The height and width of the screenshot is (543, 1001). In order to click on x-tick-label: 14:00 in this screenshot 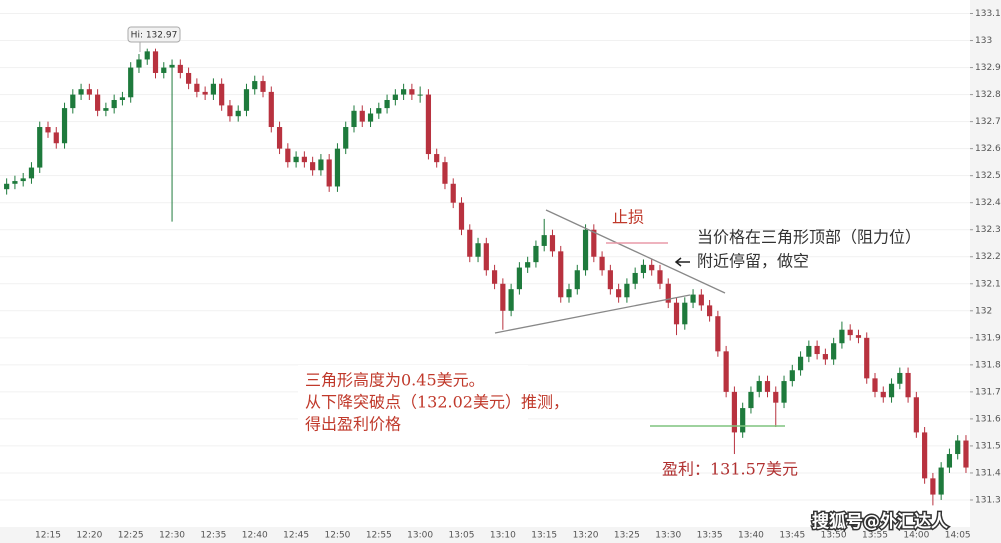, I will do `click(916, 536)`.